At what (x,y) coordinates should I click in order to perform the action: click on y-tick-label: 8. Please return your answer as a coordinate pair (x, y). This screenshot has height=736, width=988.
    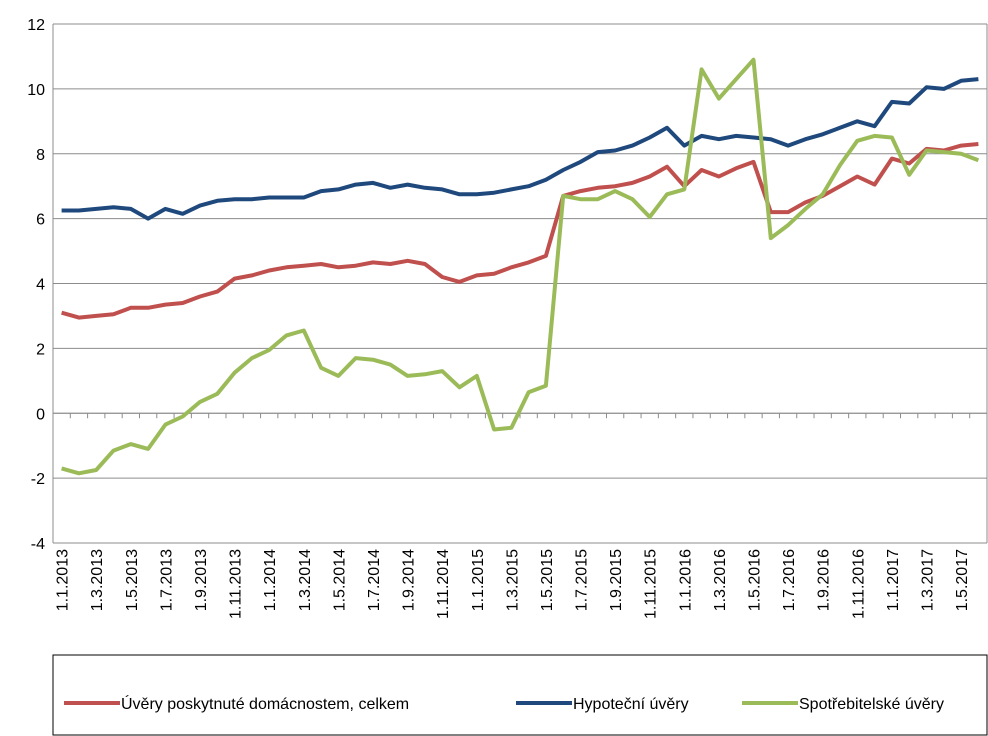
    Looking at the image, I should click on (40, 155).